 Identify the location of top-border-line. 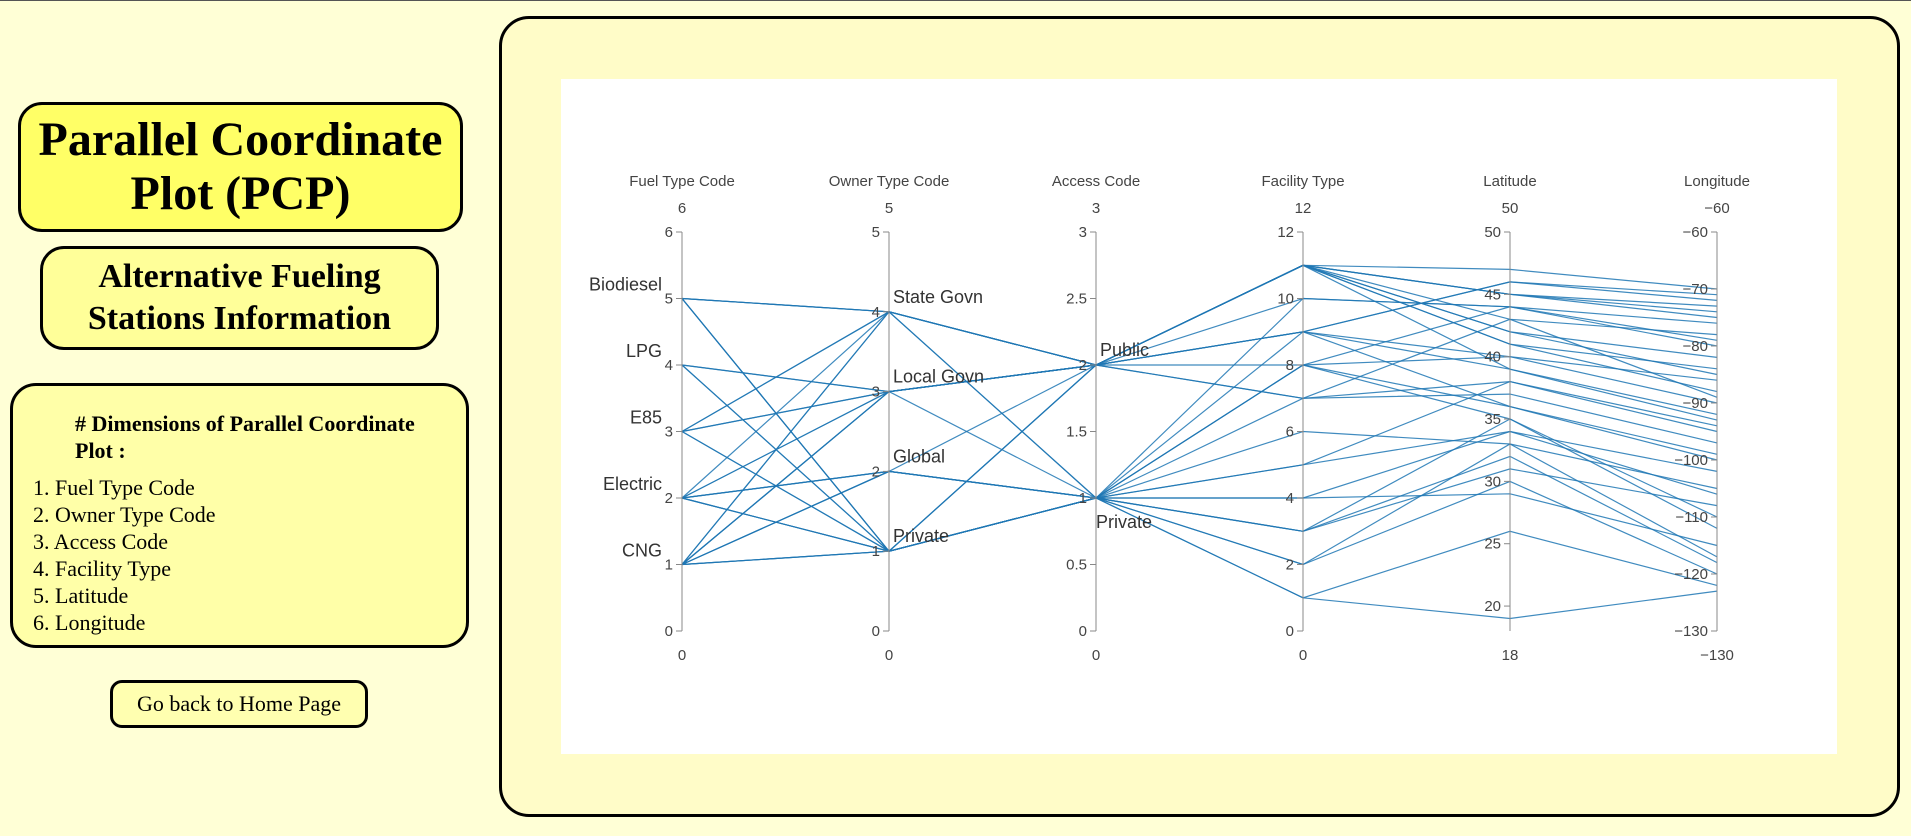
(955, 0).